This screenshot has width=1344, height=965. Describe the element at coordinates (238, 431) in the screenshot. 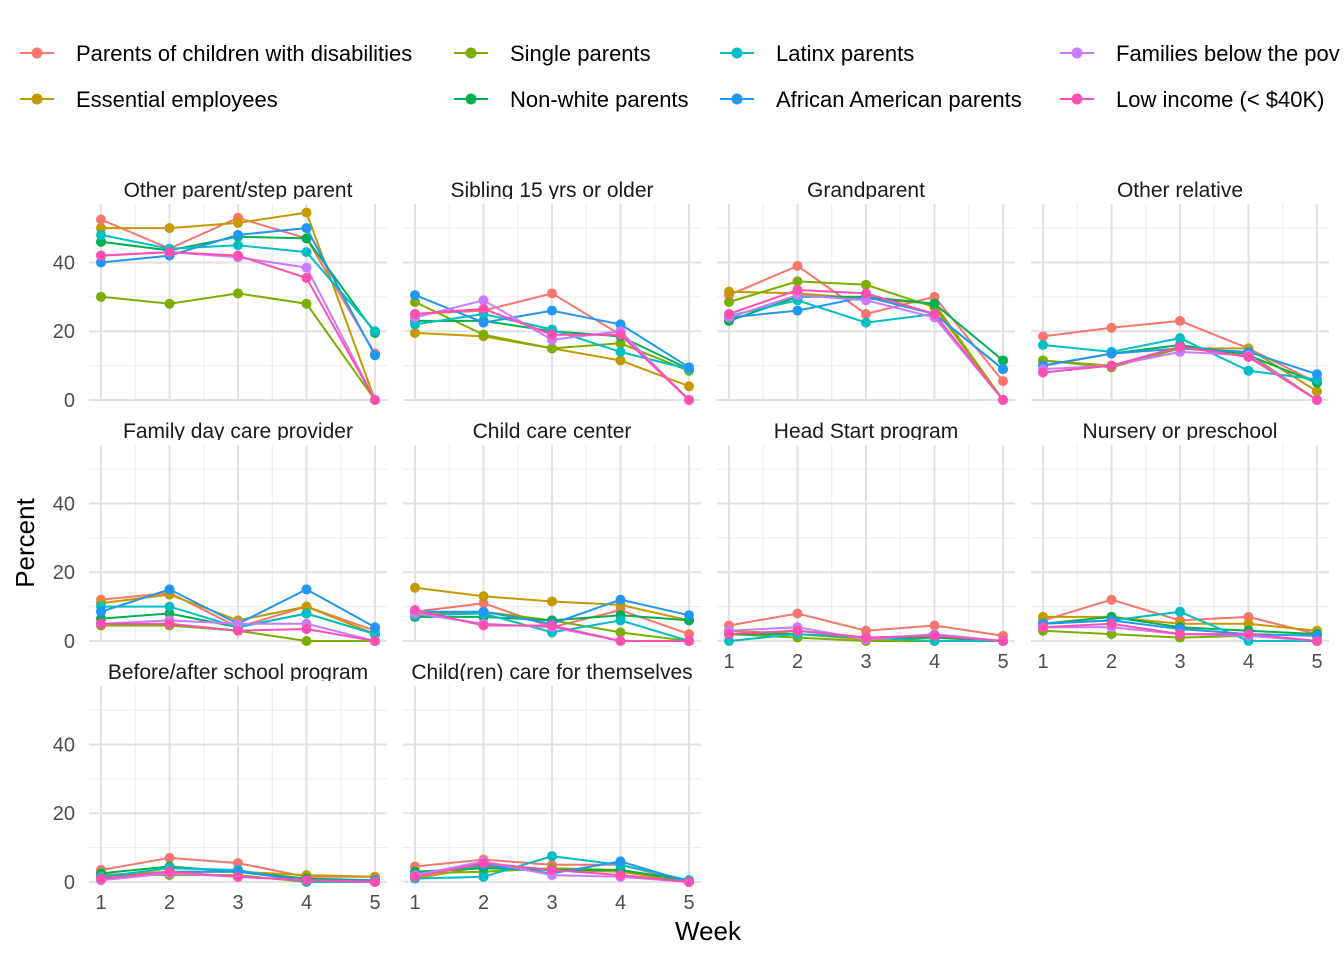

I see `facet-title: Family day care provider` at that location.